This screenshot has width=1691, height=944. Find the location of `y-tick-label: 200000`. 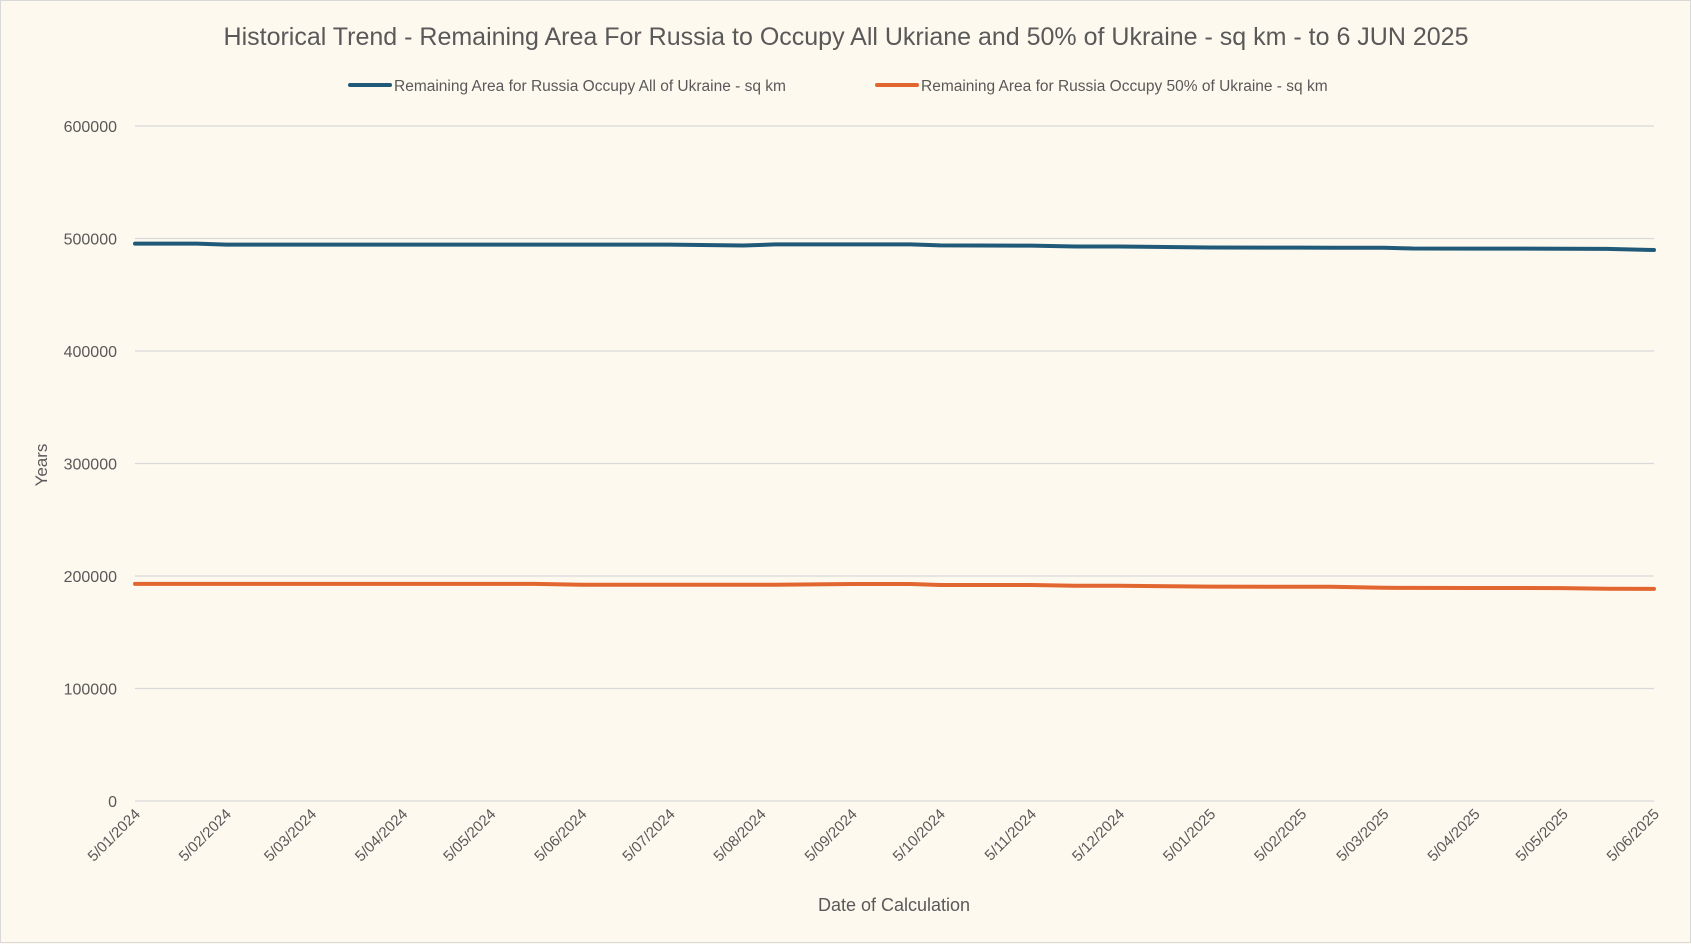

y-tick-label: 200000 is located at coordinates (90, 577).